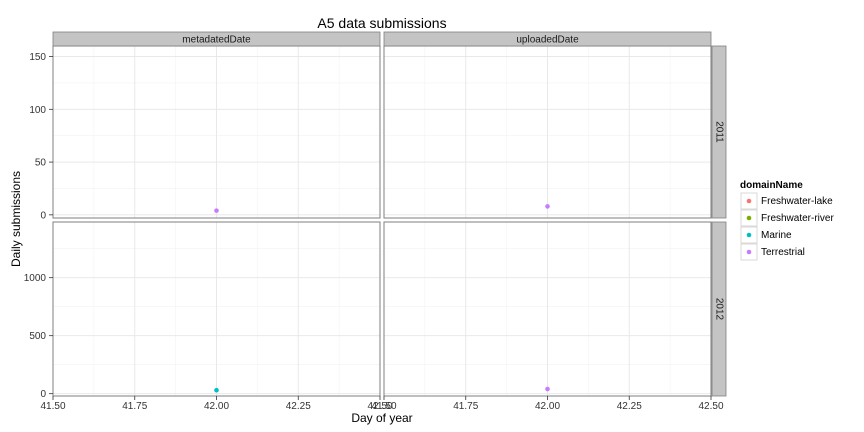  I want to click on x-axis-title: Day of year, so click(381, 418).